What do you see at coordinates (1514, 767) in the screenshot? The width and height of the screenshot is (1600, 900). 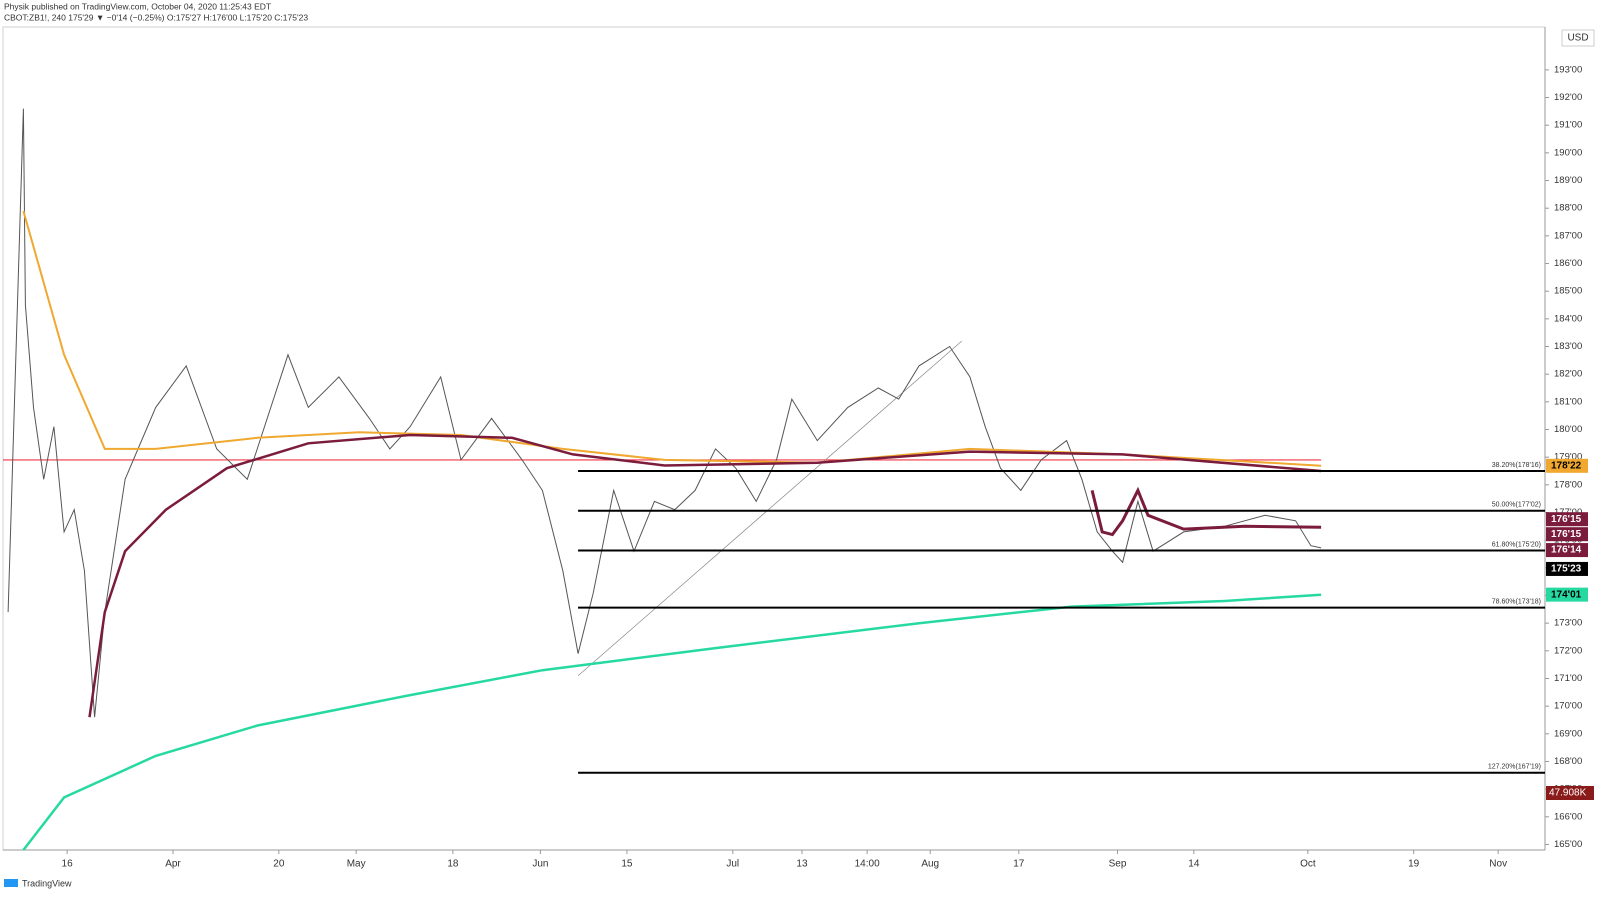 I see `fib-label: 127.20%(167'19)` at bounding box center [1514, 767].